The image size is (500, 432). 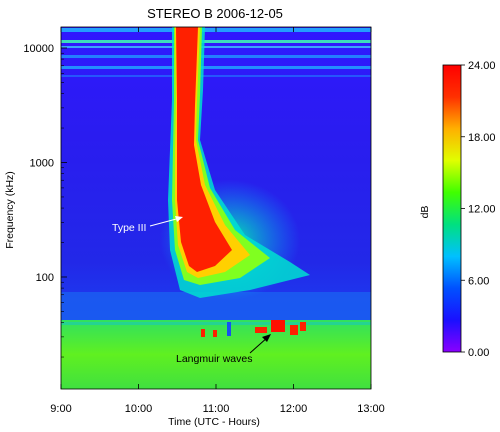 What do you see at coordinates (139, 409) in the screenshot?
I see `x-tick-label: 10:00` at bounding box center [139, 409].